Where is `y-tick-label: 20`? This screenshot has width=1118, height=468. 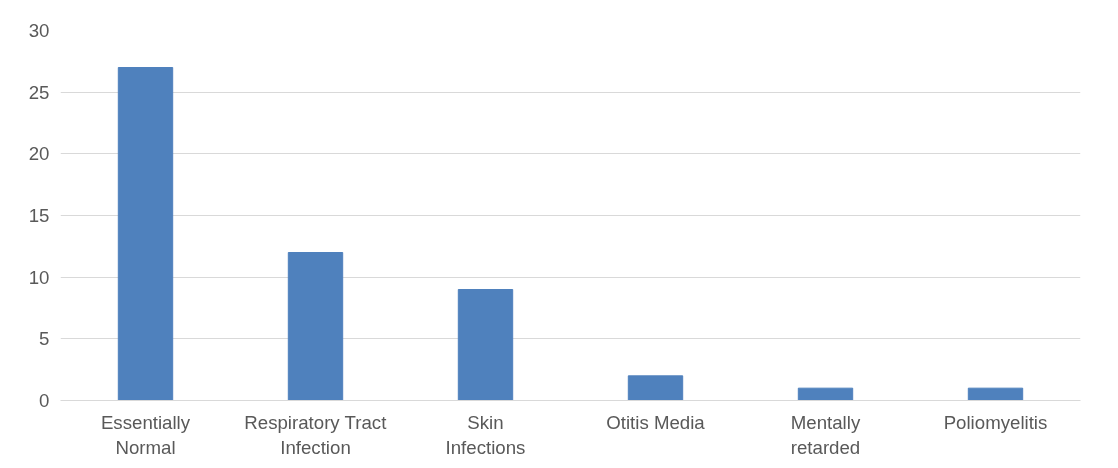
y-tick-label: 20 is located at coordinates (39, 154).